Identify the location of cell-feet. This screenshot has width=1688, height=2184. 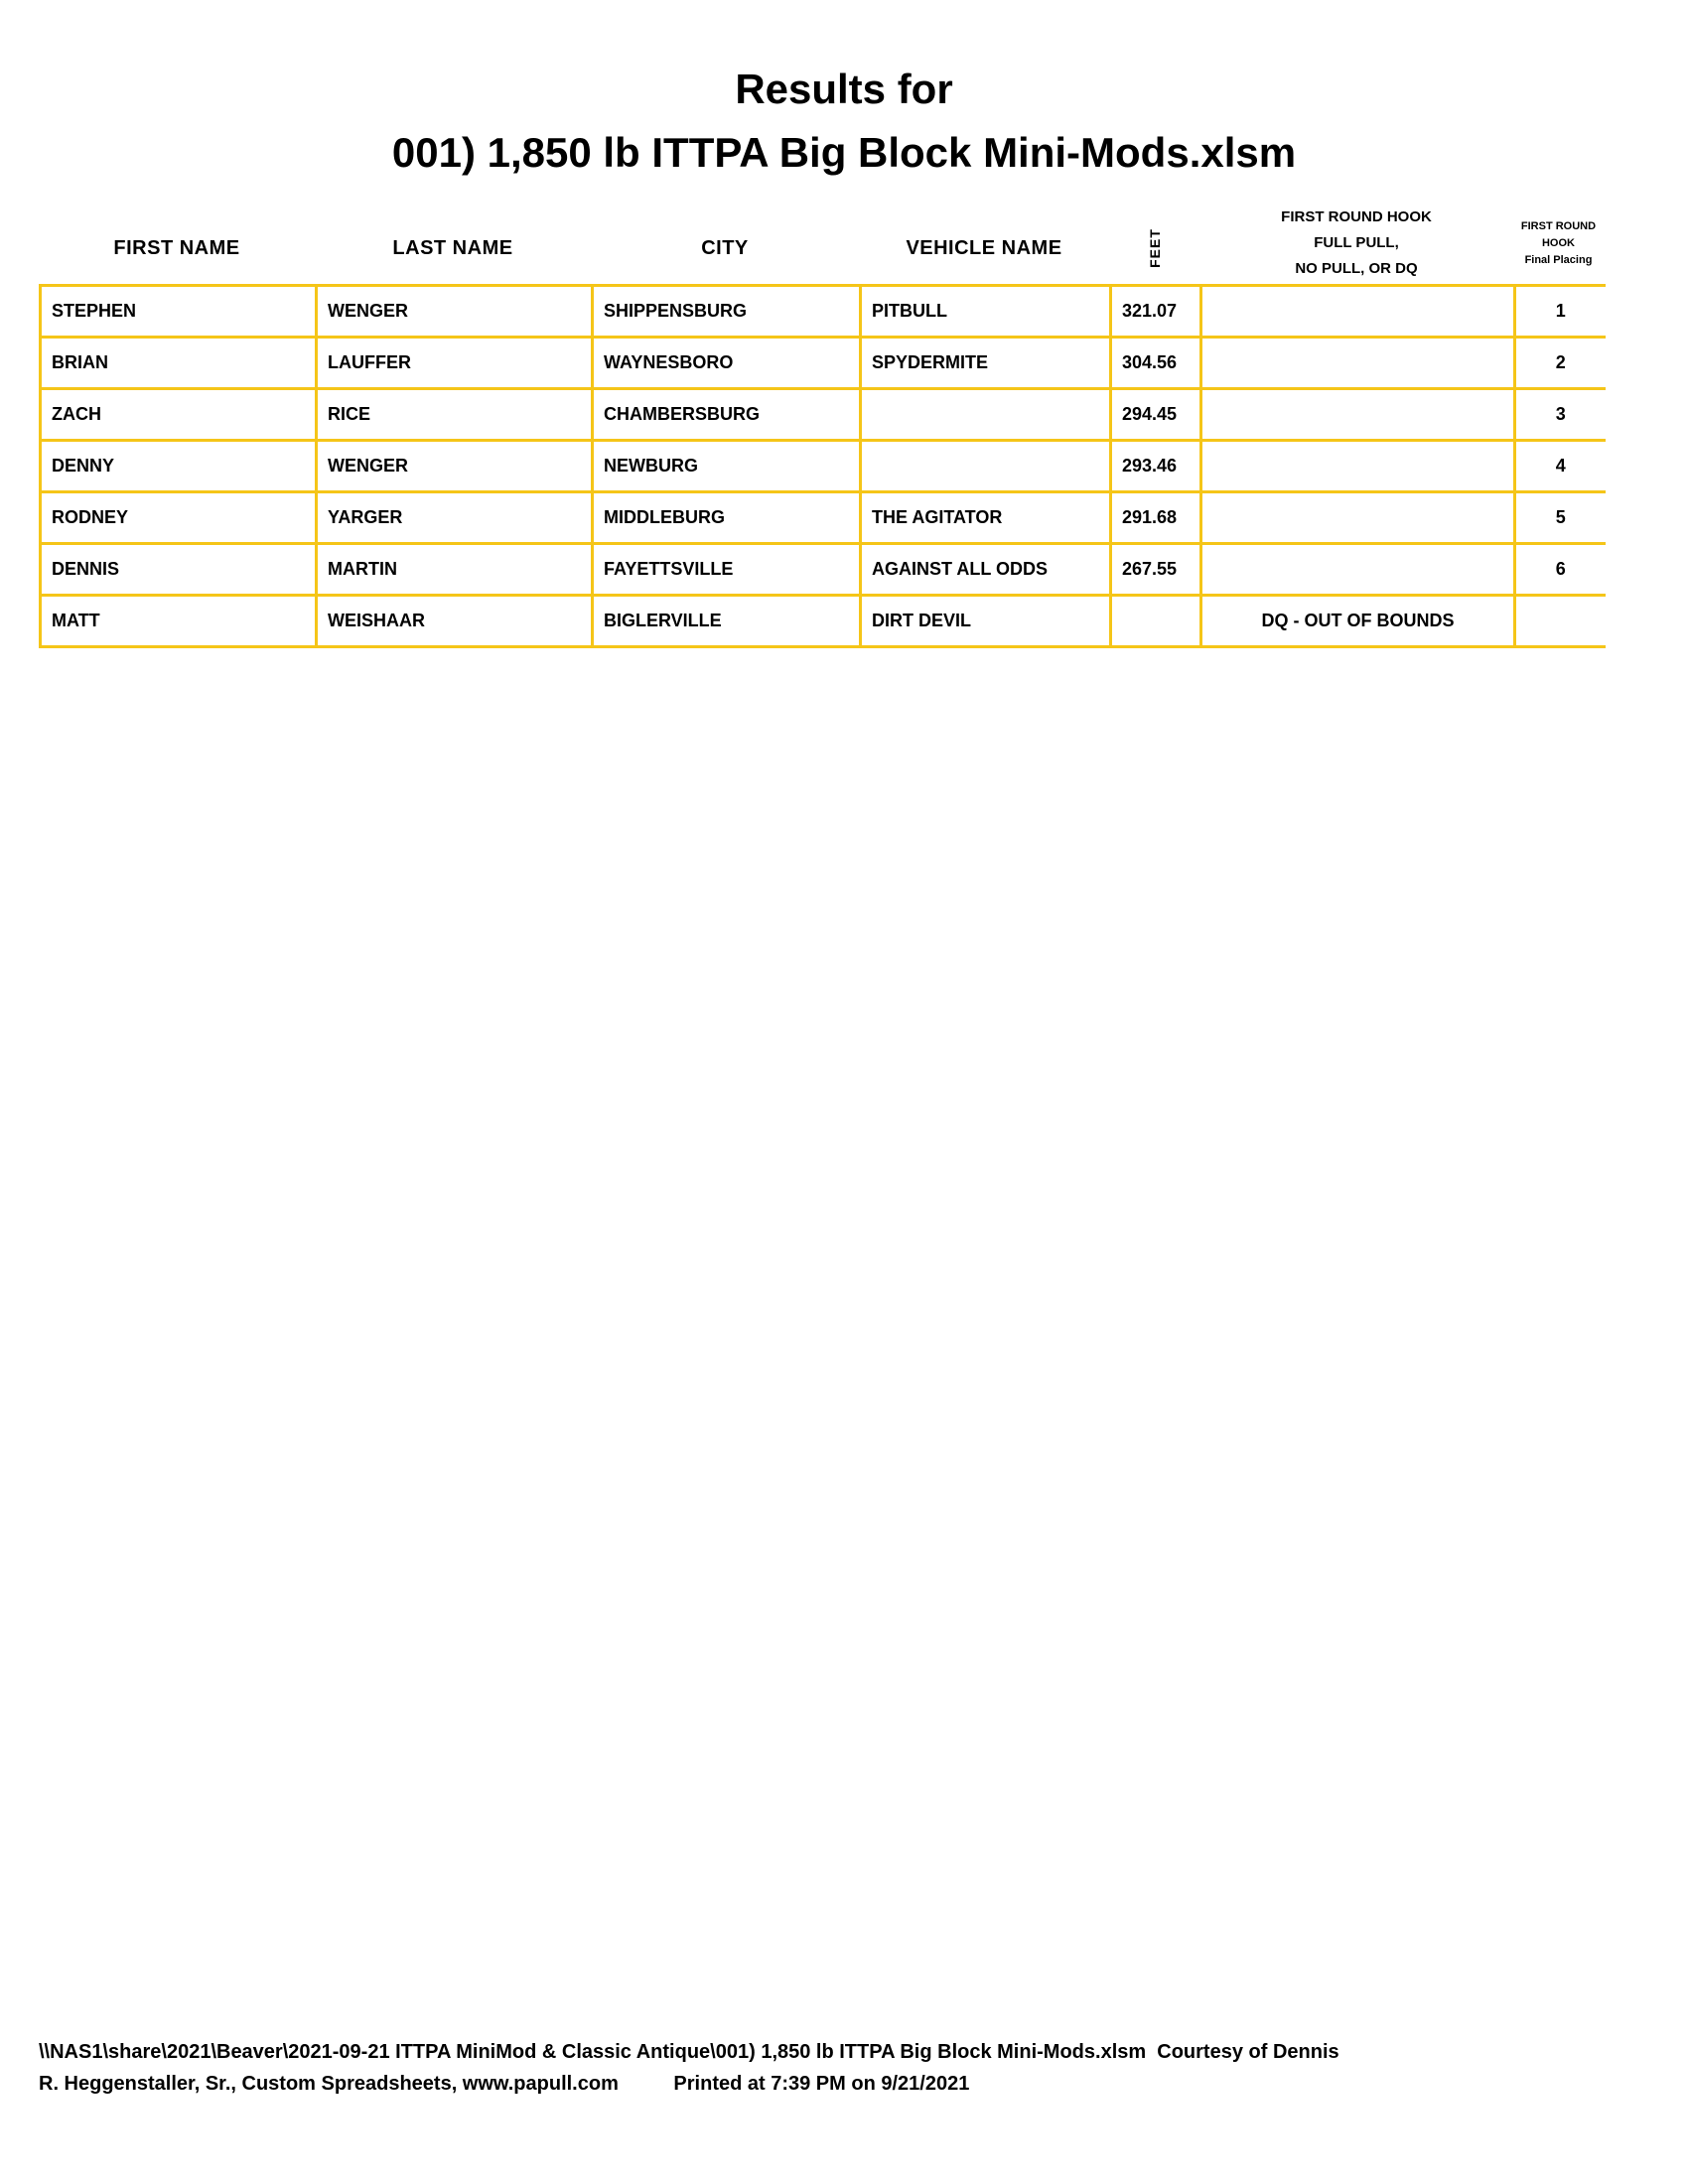
(1155, 621).